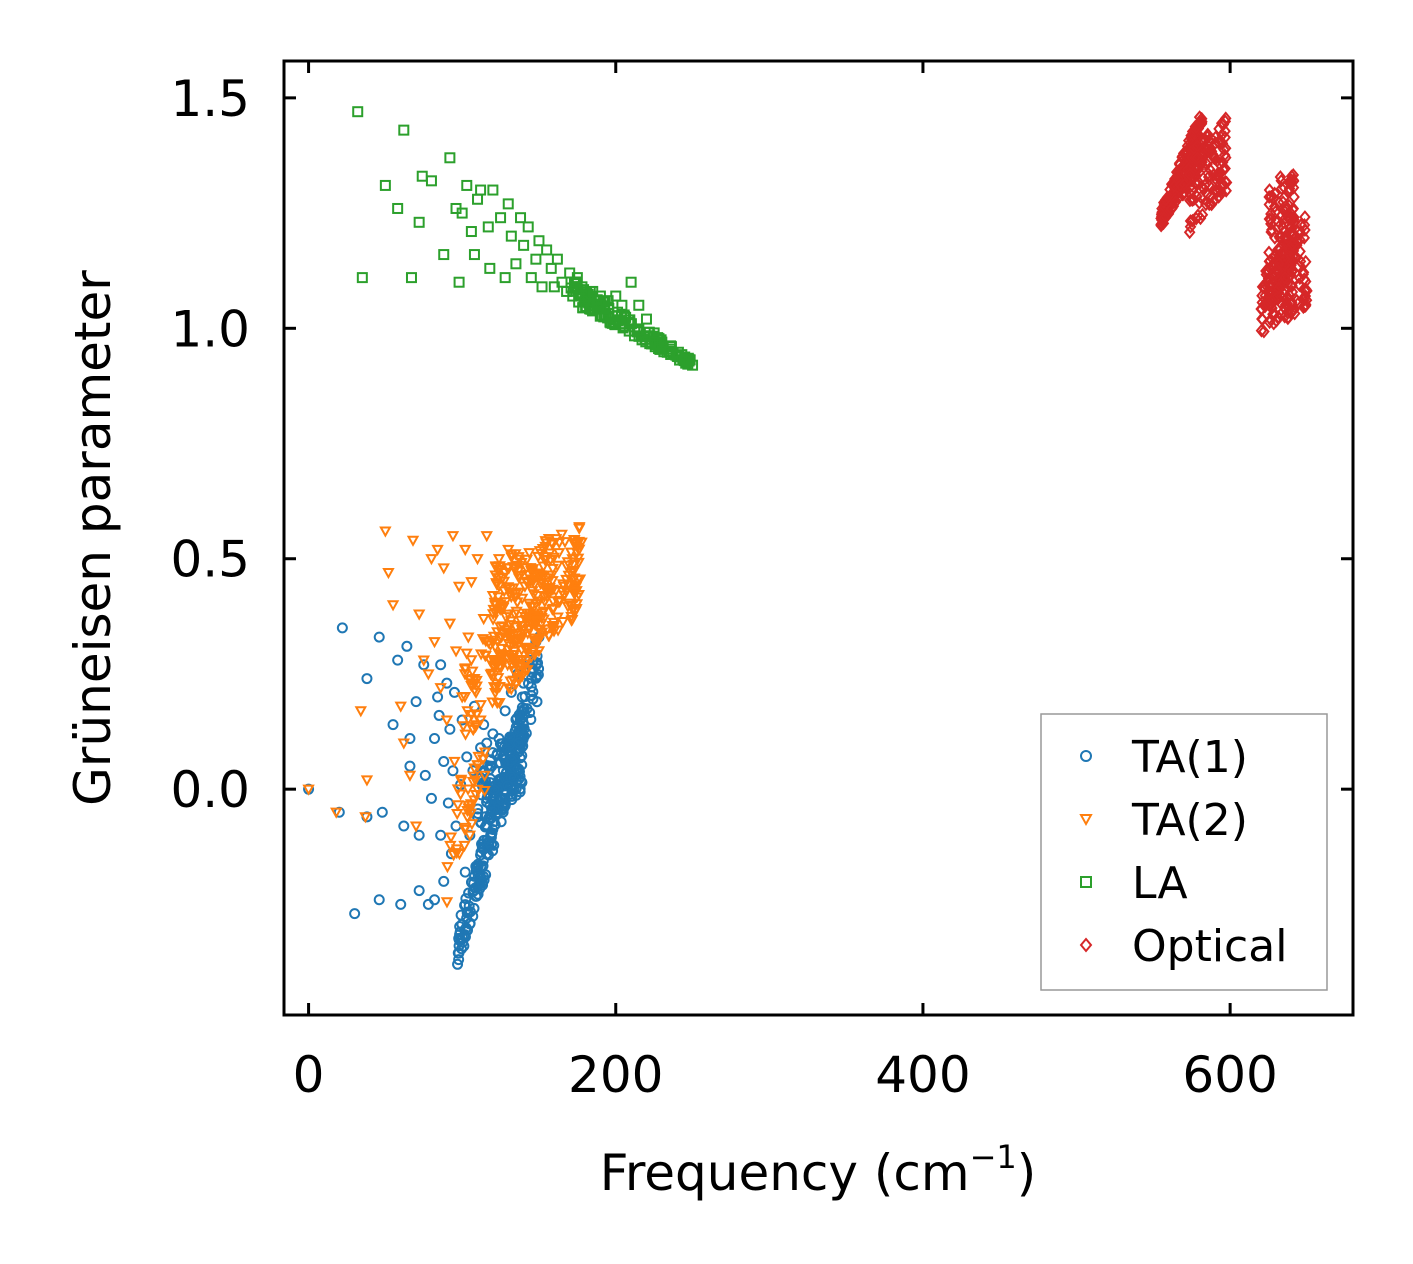 The height and width of the screenshot is (1264, 1413). What do you see at coordinates (1183, 852) in the screenshot?
I see `legend-items: TA(1) TA(2) LA Optical` at bounding box center [1183, 852].